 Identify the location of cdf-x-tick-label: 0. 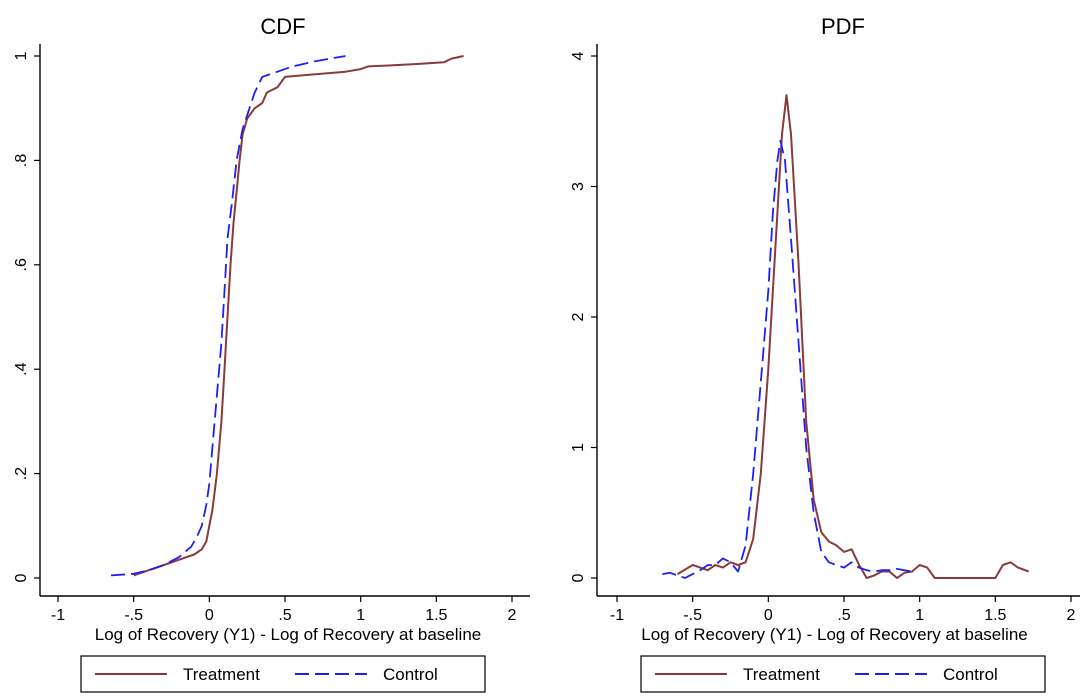
(209, 615).